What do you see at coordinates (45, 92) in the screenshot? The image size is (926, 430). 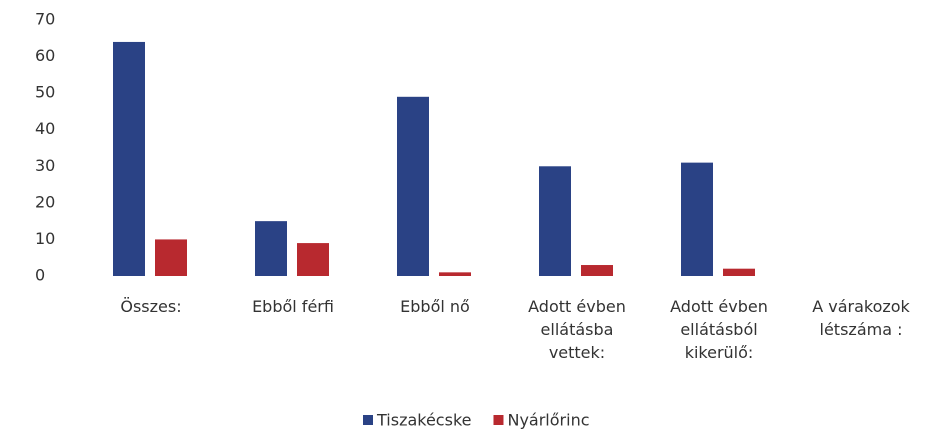 I see `y-tick-label: 50` at bounding box center [45, 92].